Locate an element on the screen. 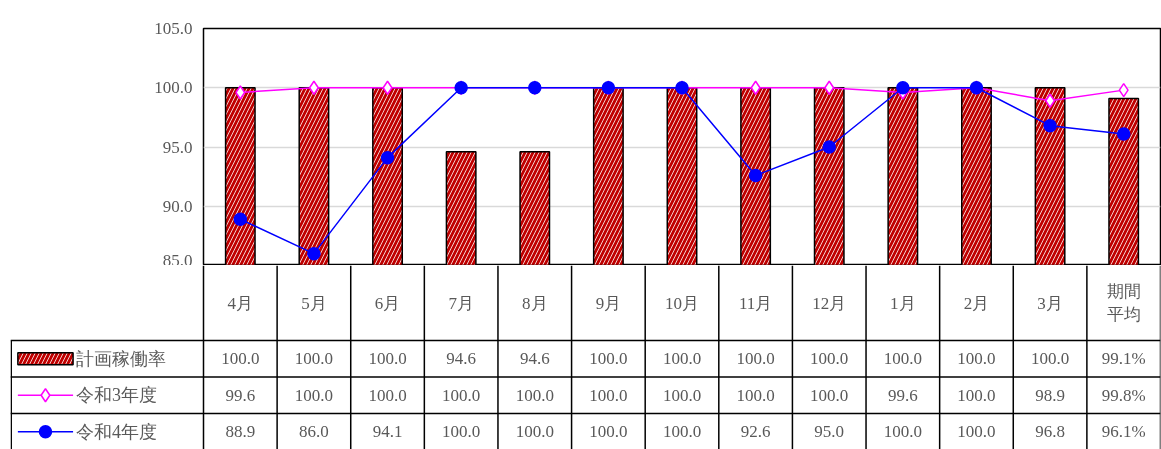 The image size is (1161, 449). x-tick-label: 5月 is located at coordinates (314, 303).